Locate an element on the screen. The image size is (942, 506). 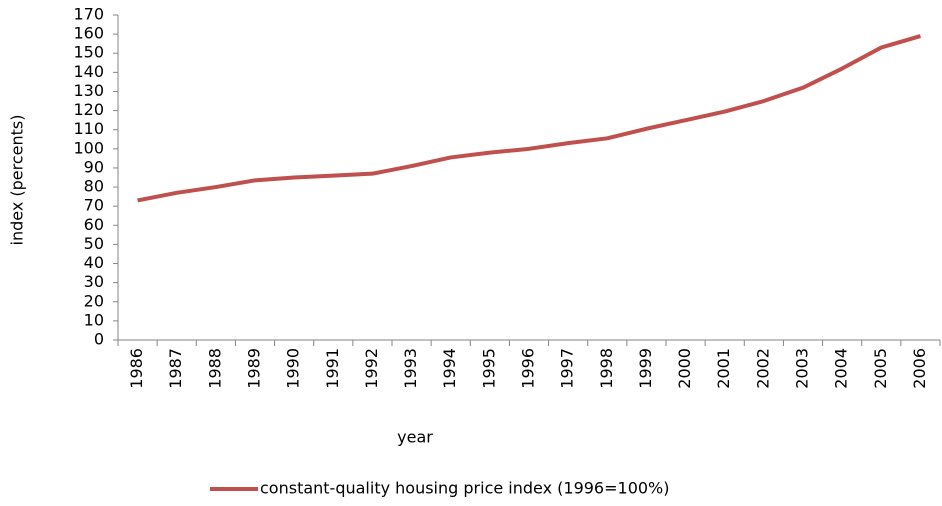
x-tick-label: 1993 is located at coordinates (410, 368).